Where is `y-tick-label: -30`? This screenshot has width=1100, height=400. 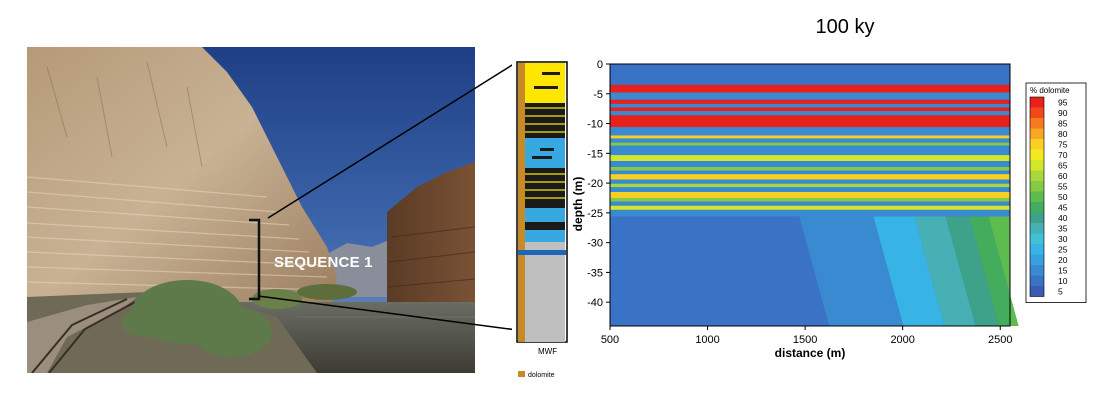
y-tick-label: -30 is located at coordinates (595, 244).